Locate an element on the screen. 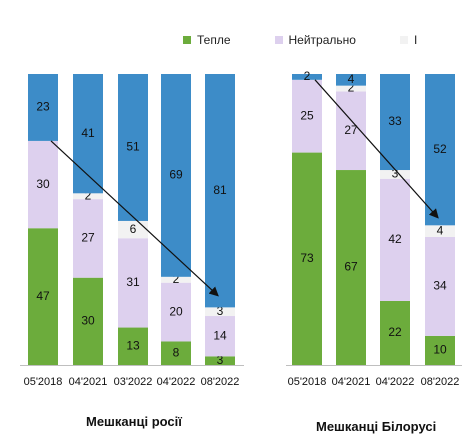 This screenshot has width=467, height=446. data-label: 34 is located at coordinates (440, 286).